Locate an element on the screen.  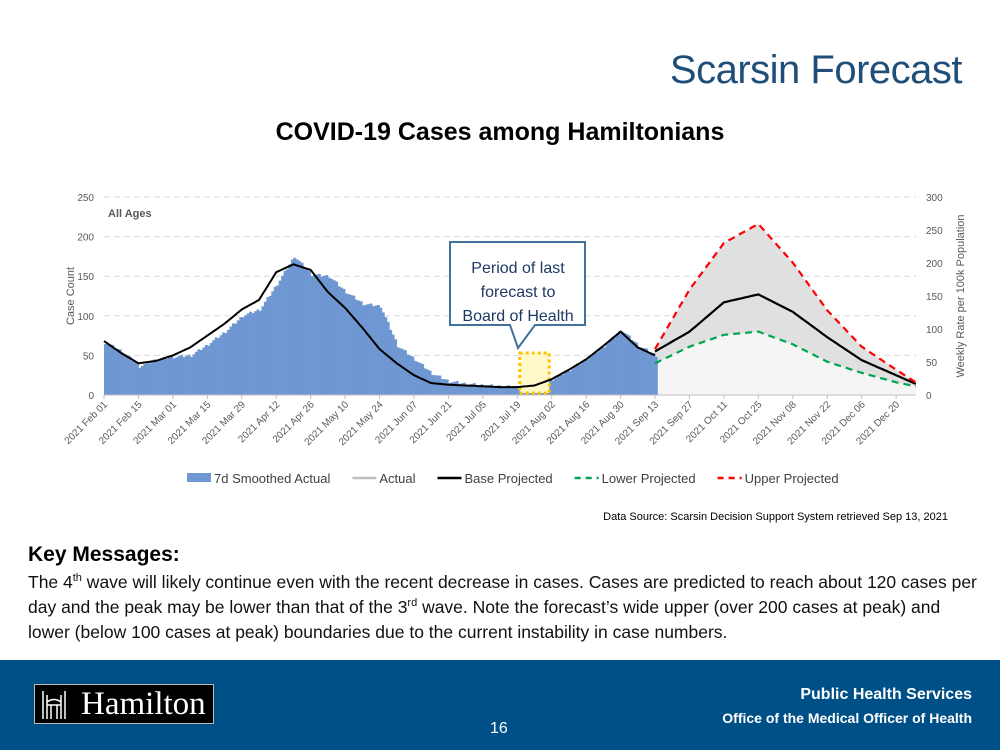
series-upper-projected is located at coordinates (785, 303).